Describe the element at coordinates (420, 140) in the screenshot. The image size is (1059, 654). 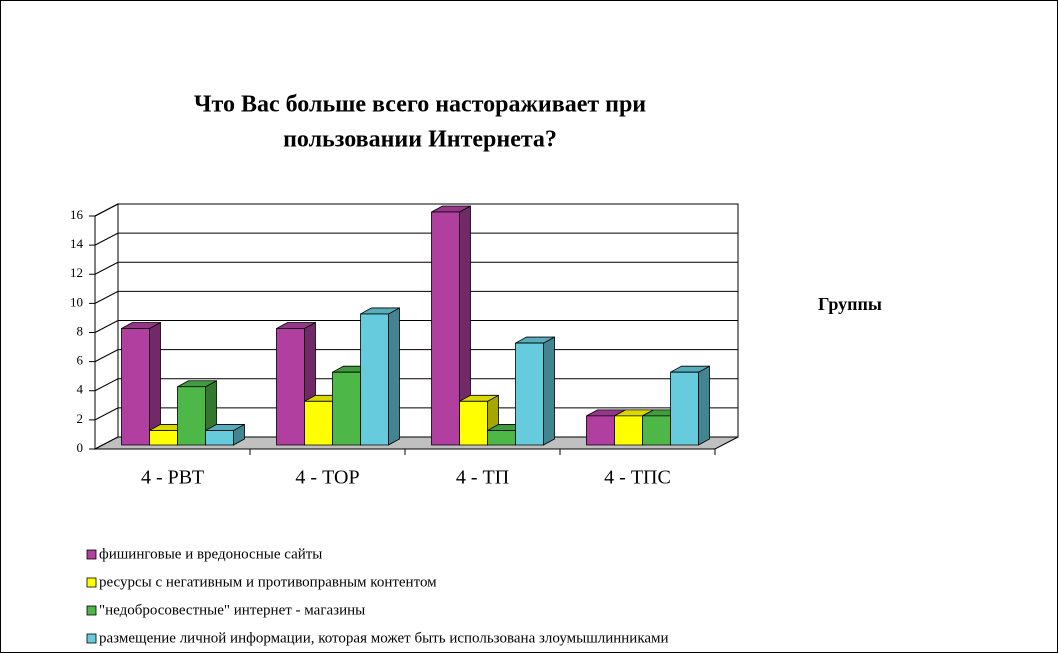
I see `chart-title: пользовании Интернета?` at that location.